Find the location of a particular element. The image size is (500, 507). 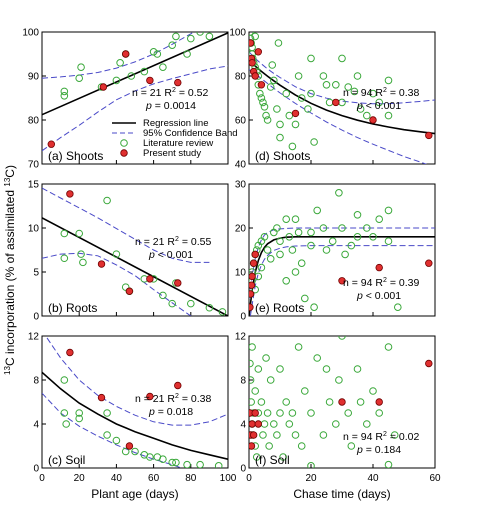

stats-p-a: p = 0.0014 is located at coordinates (170, 106).